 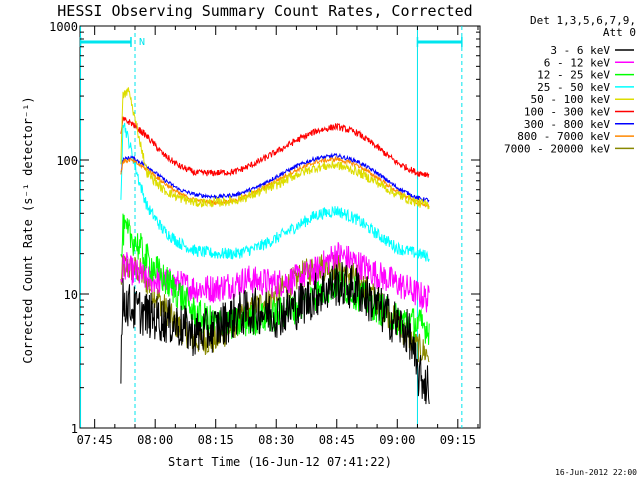 What do you see at coordinates (458, 440) in the screenshot?
I see `x-tick-label: 09:15` at bounding box center [458, 440].